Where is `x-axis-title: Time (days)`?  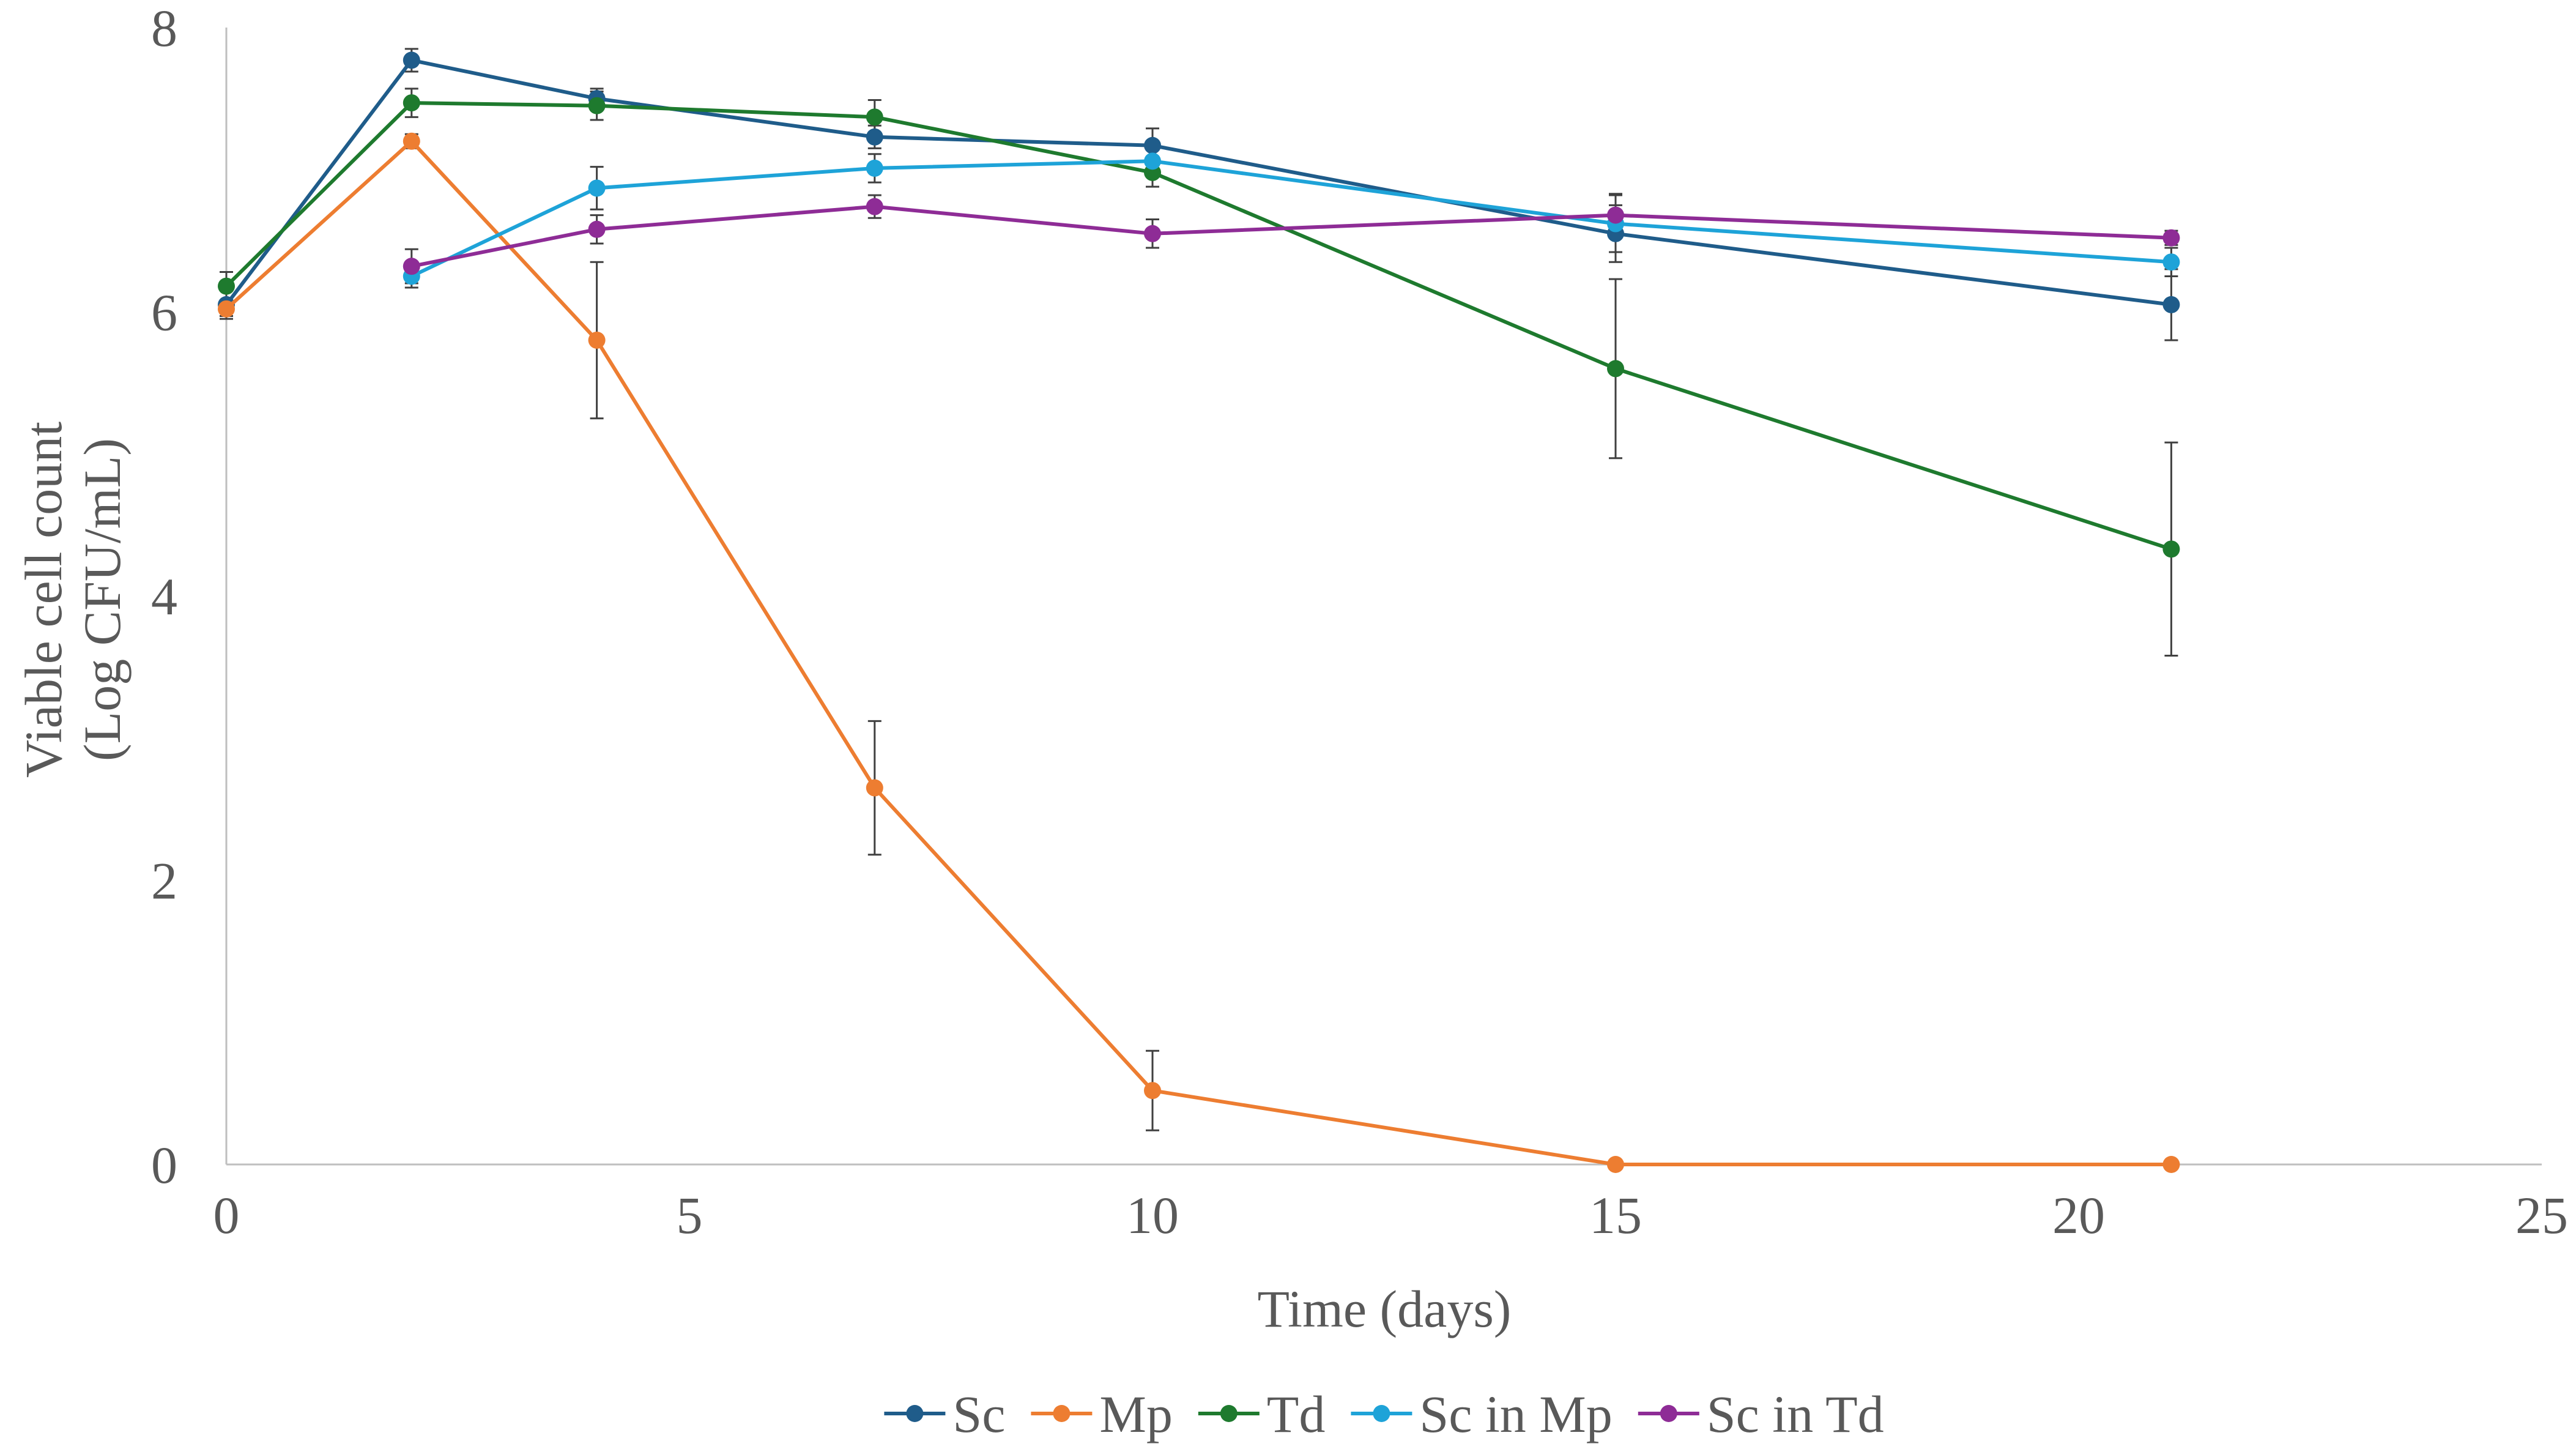 x-axis-title: Time (days) is located at coordinates (1385, 1309).